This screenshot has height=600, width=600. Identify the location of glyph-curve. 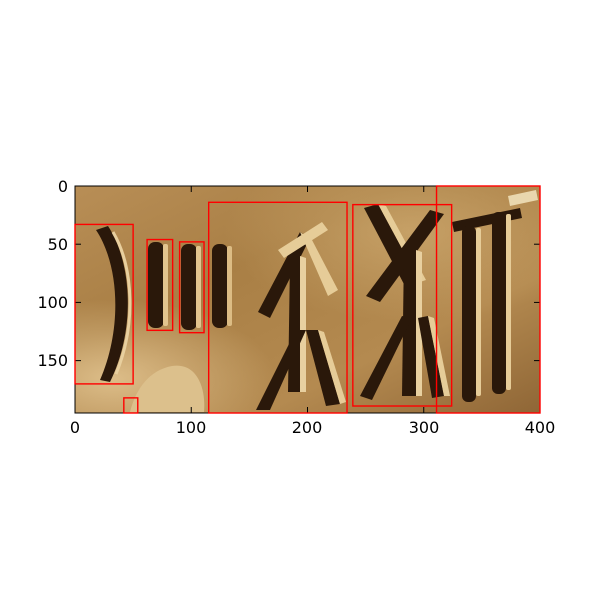
(114, 304).